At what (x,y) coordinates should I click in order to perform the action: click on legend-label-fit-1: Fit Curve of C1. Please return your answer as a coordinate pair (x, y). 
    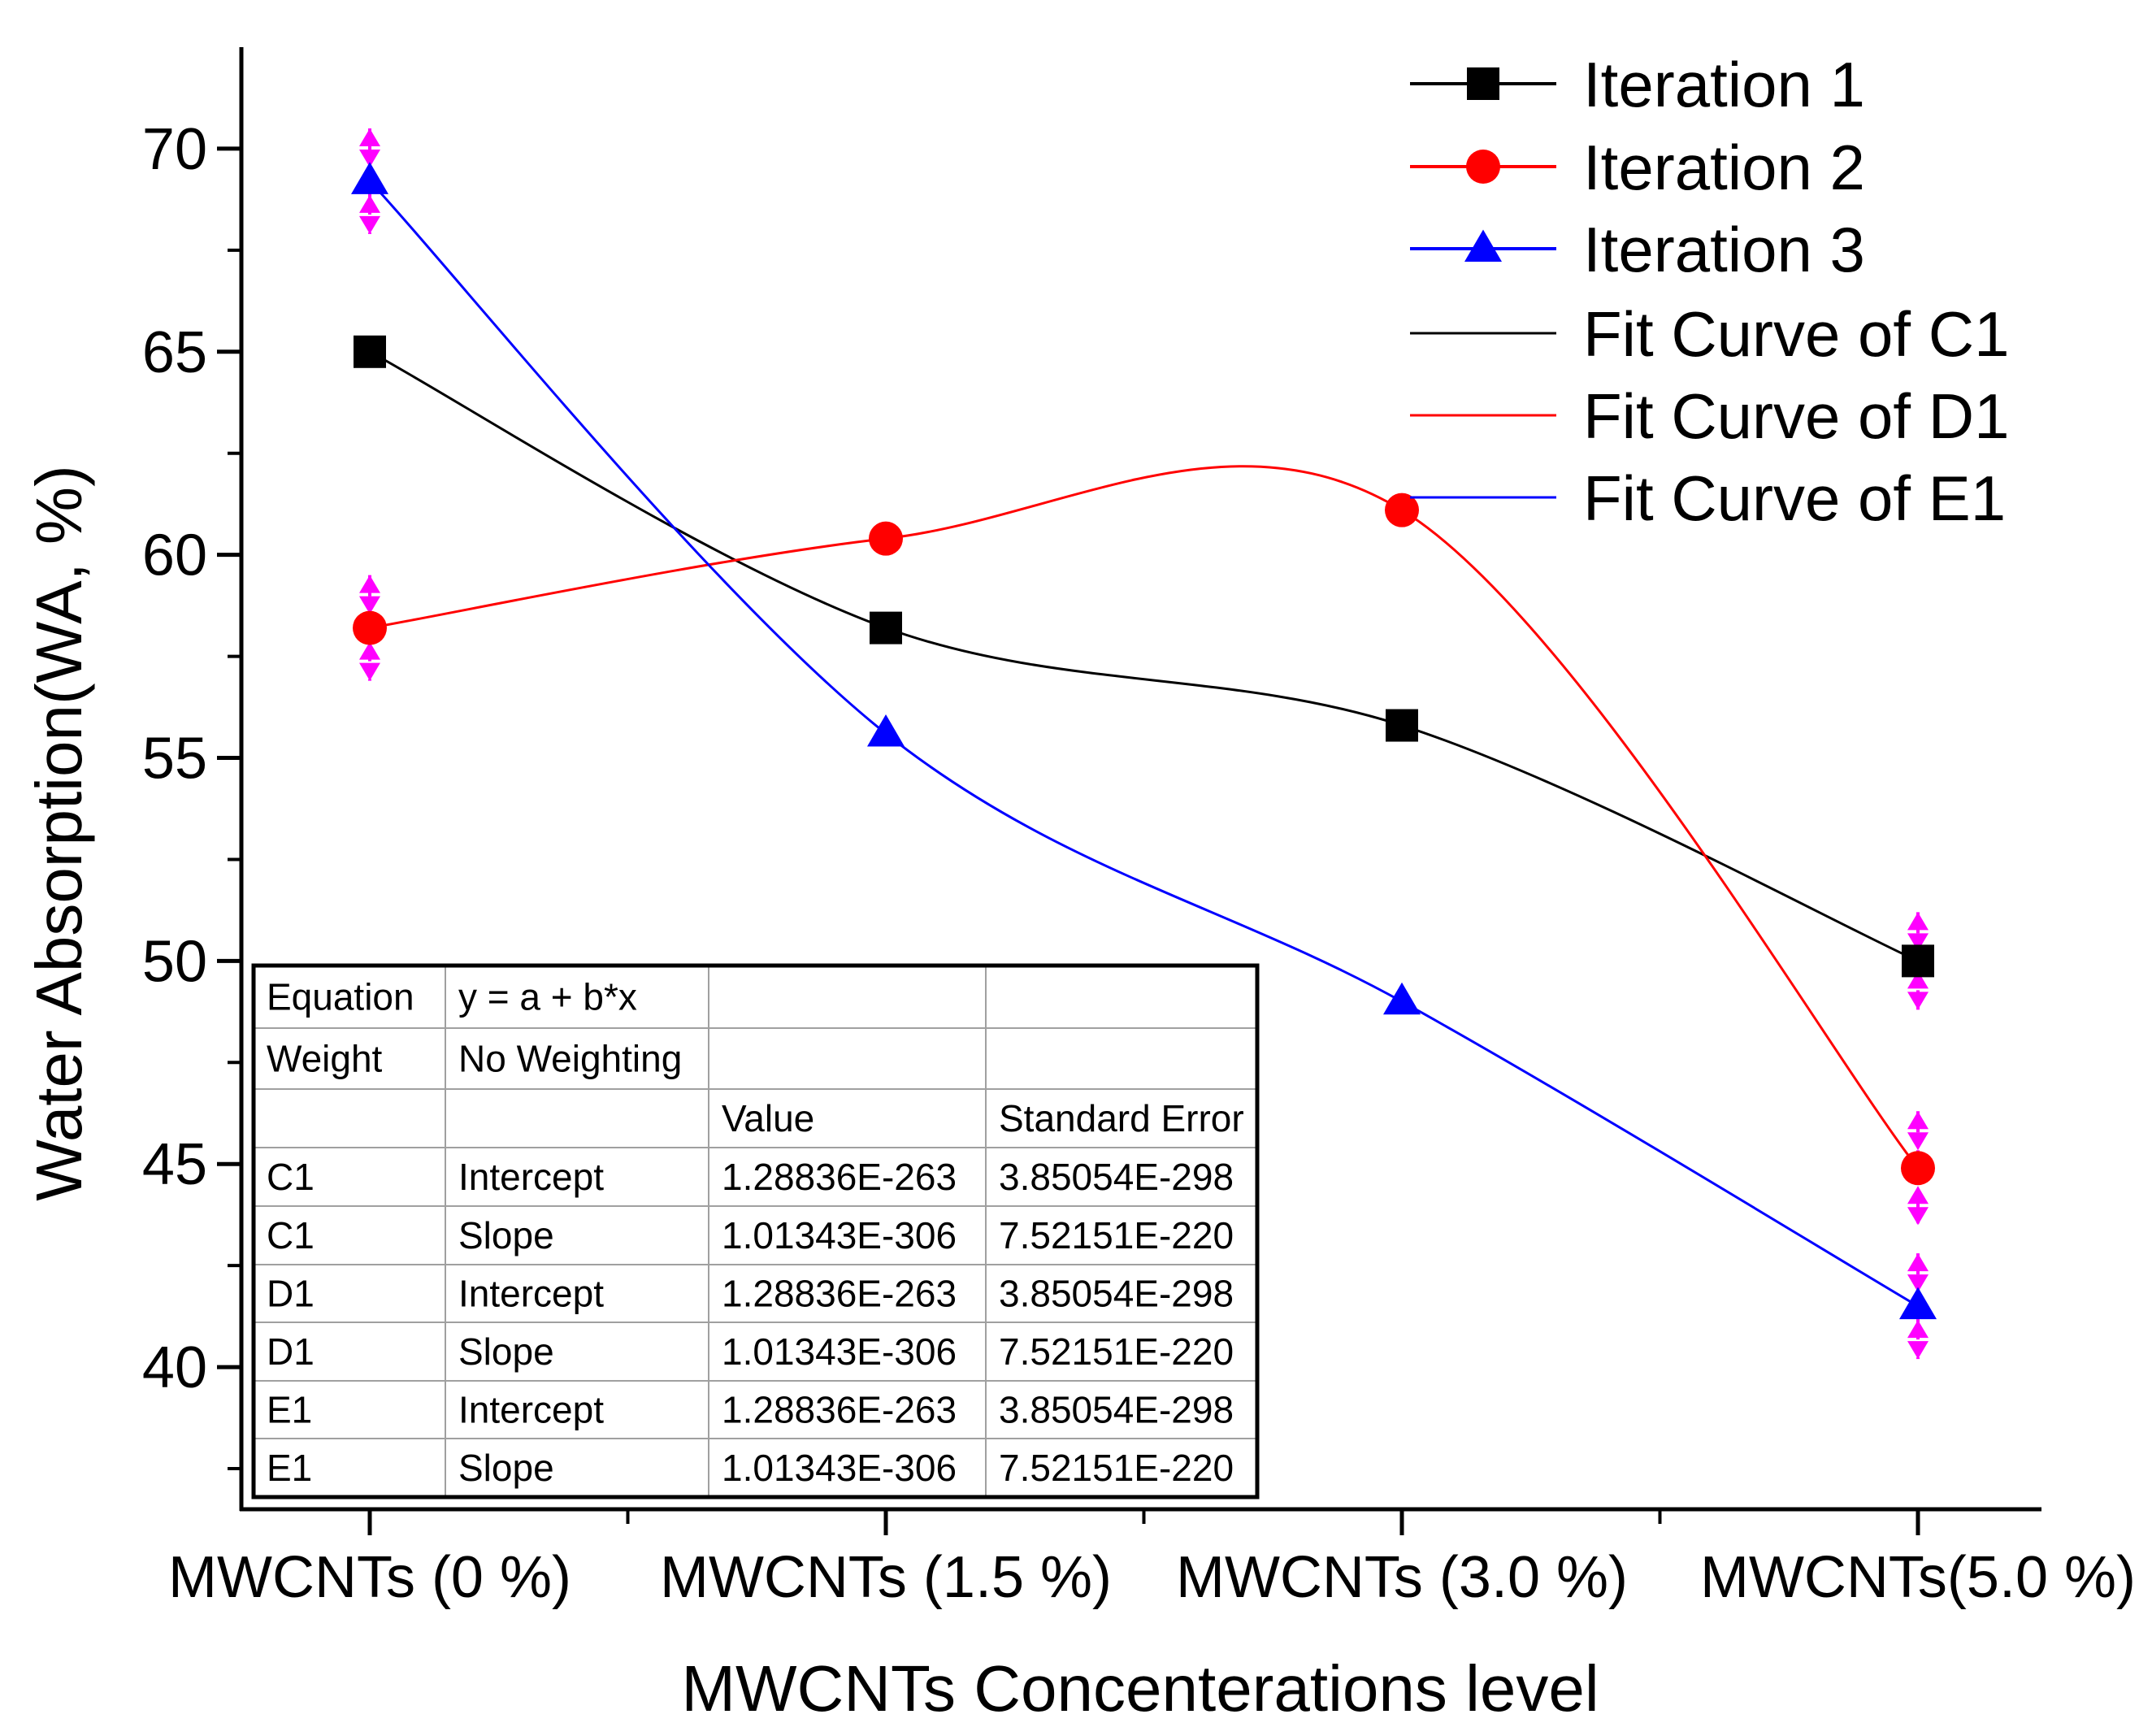
    Looking at the image, I should click on (1796, 334).